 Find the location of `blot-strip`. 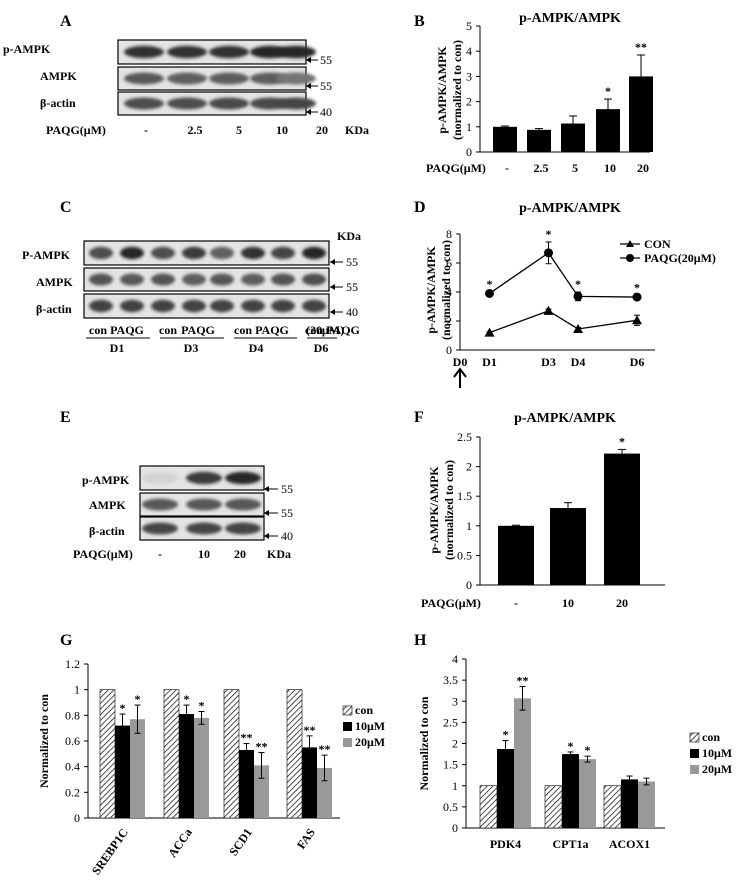

blot-strip is located at coordinates (206, 279).